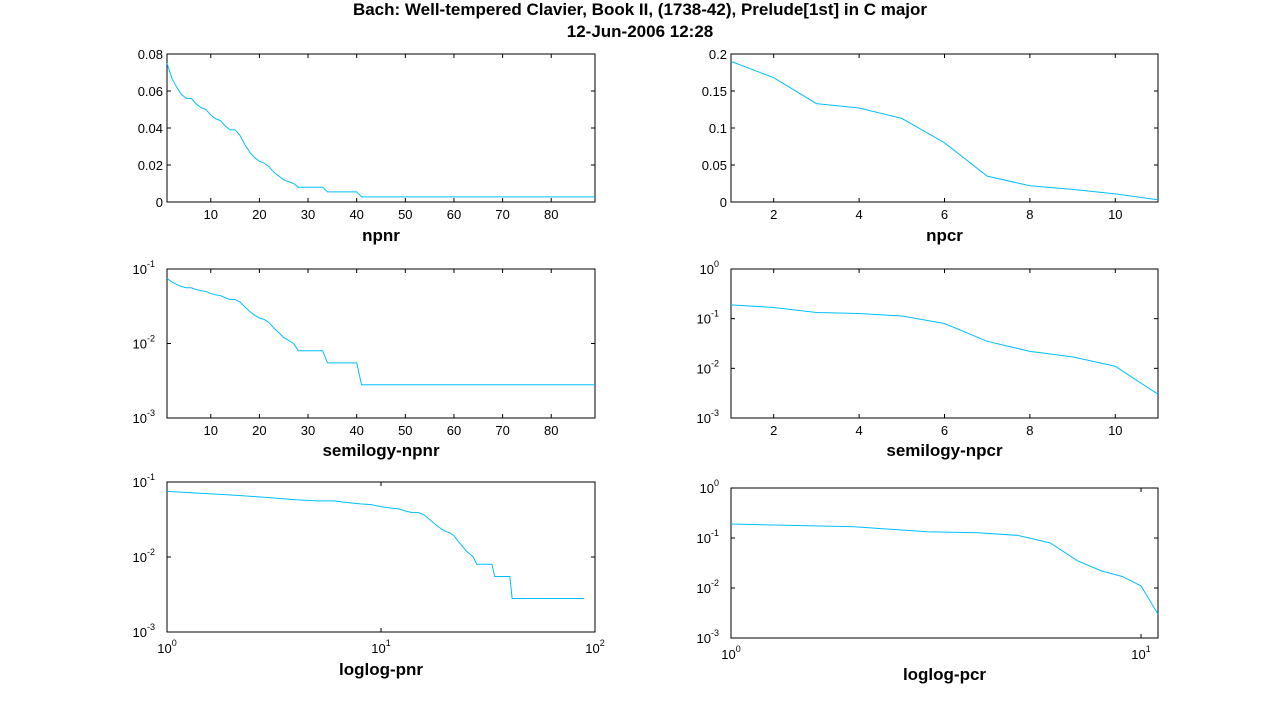  Describe the element at coordinates (381, 669) in the screenshot. I see `x-axis-label: loglog-pnr` at that location.